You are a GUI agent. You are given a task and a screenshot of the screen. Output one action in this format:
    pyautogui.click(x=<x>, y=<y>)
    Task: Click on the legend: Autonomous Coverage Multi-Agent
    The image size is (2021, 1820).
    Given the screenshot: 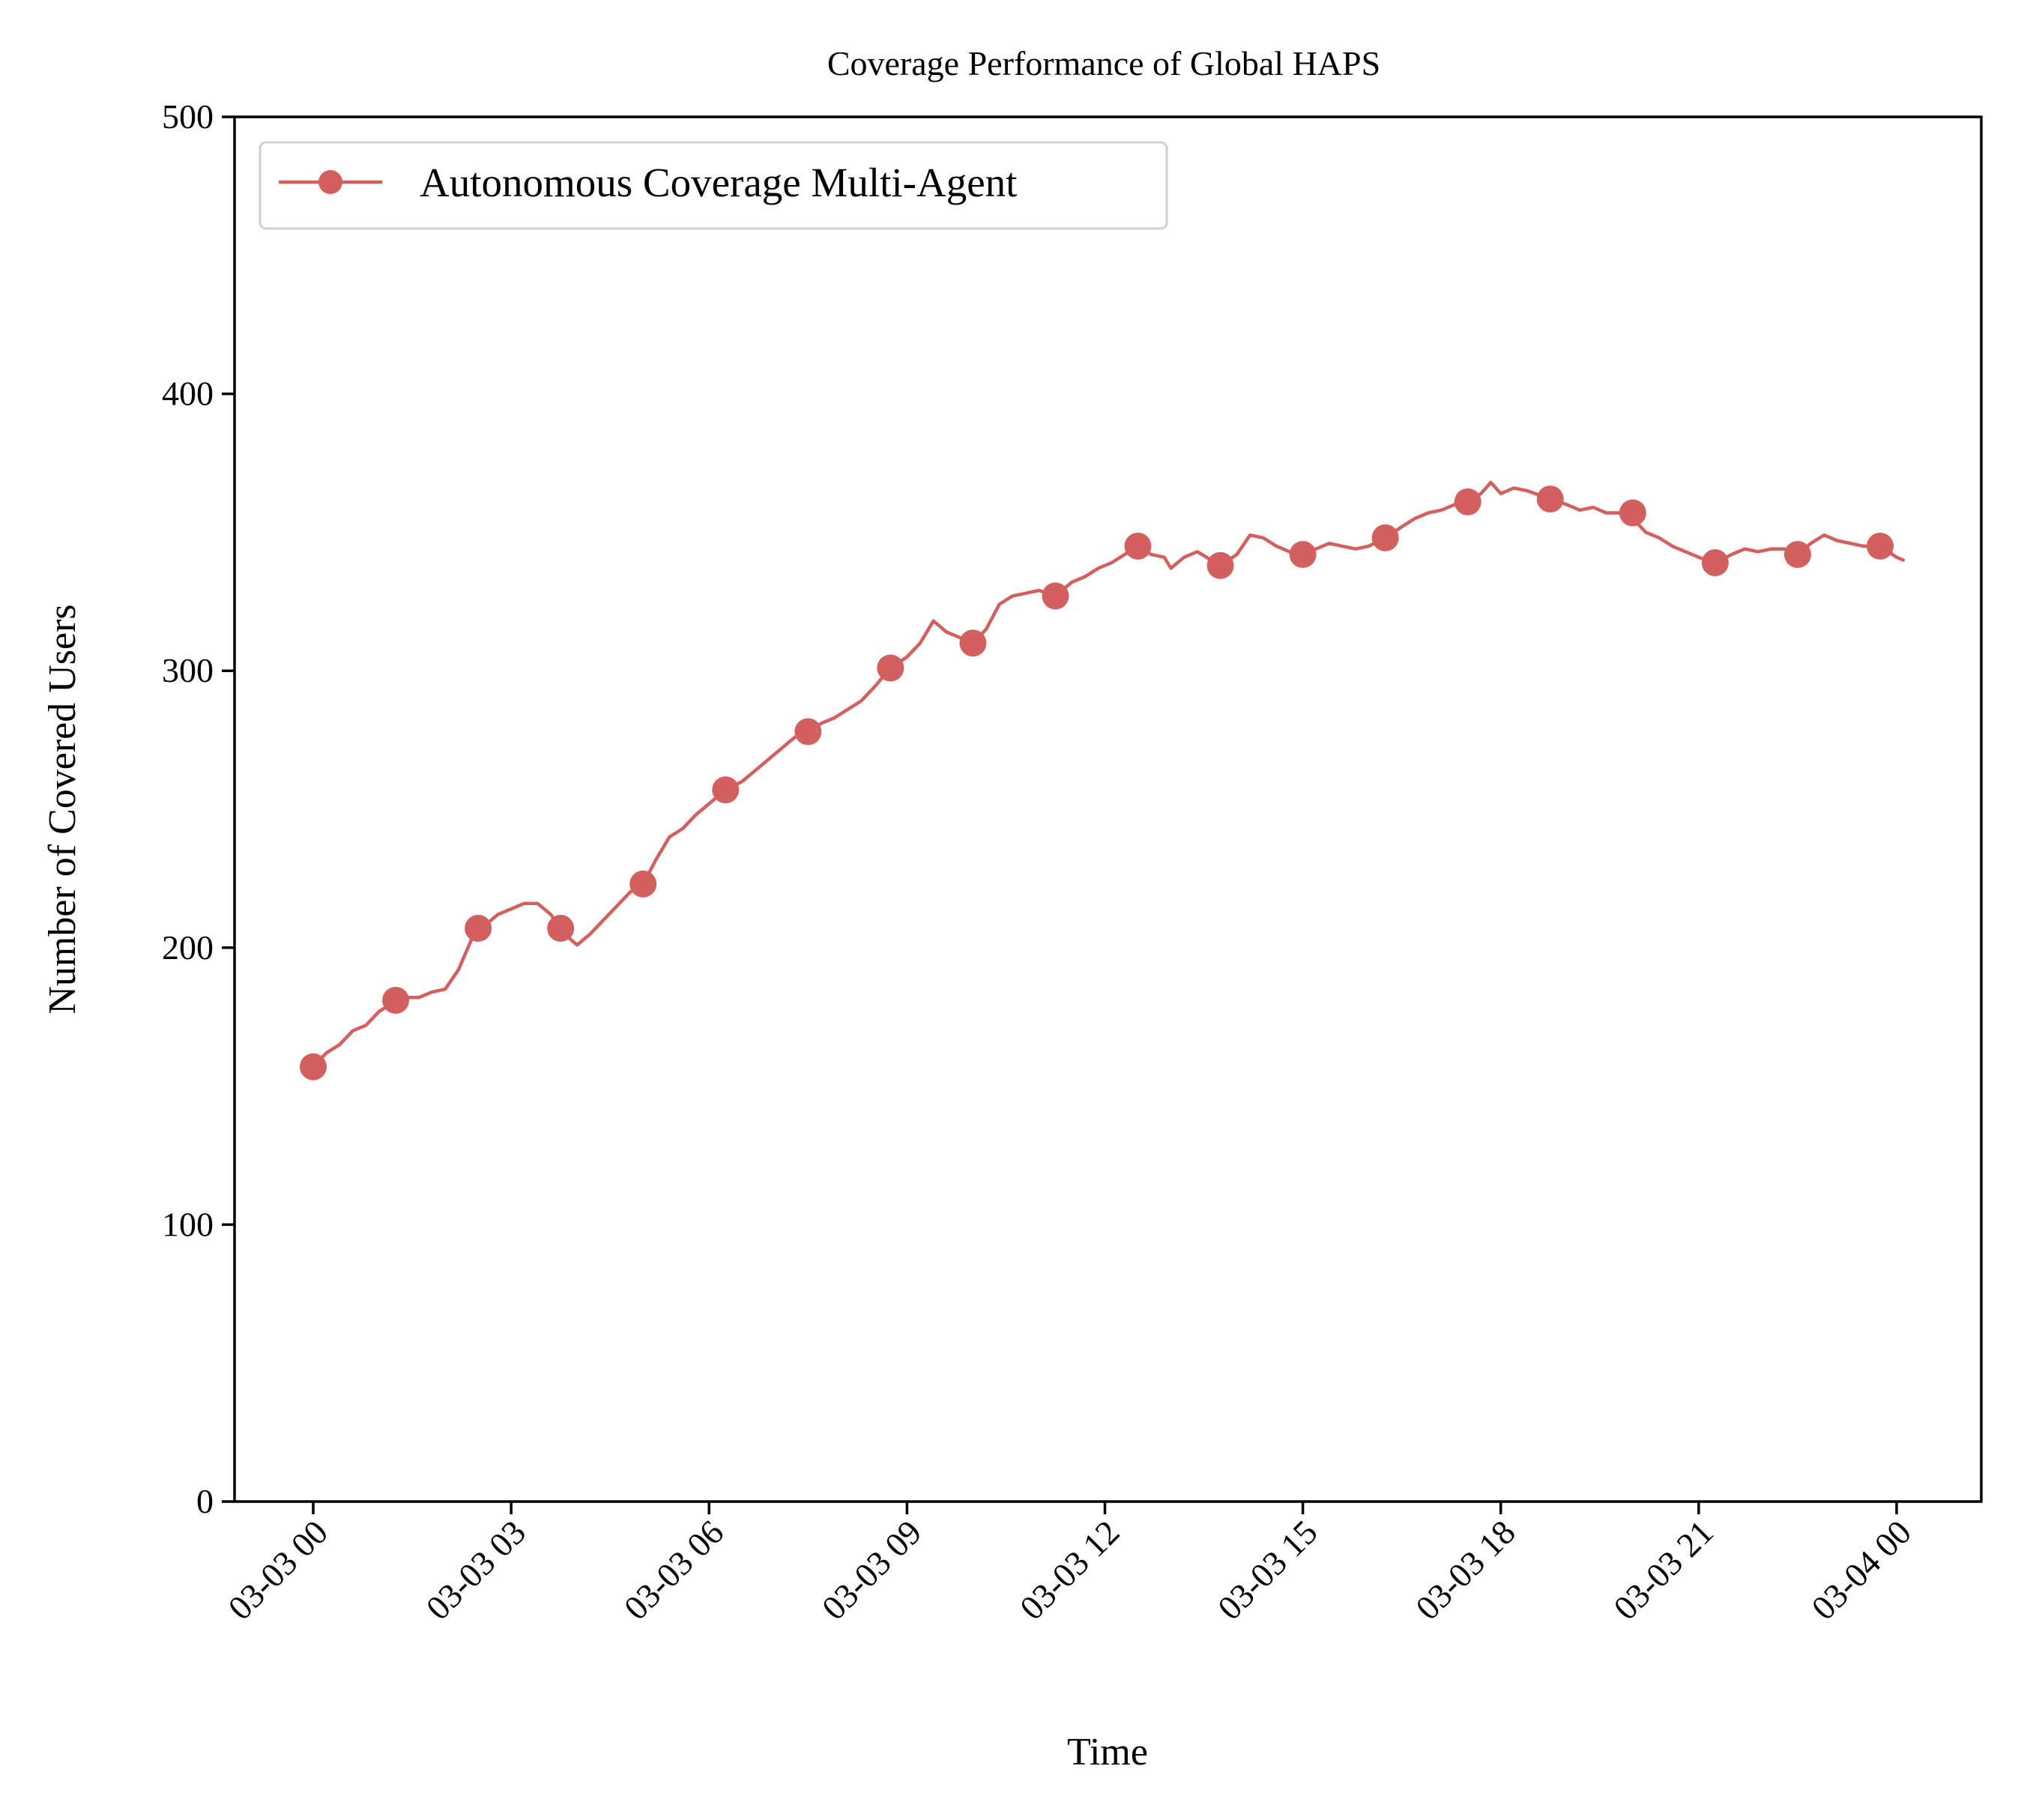 What is the action you would take?
    pyautogui.click(x=713, y=185)
    